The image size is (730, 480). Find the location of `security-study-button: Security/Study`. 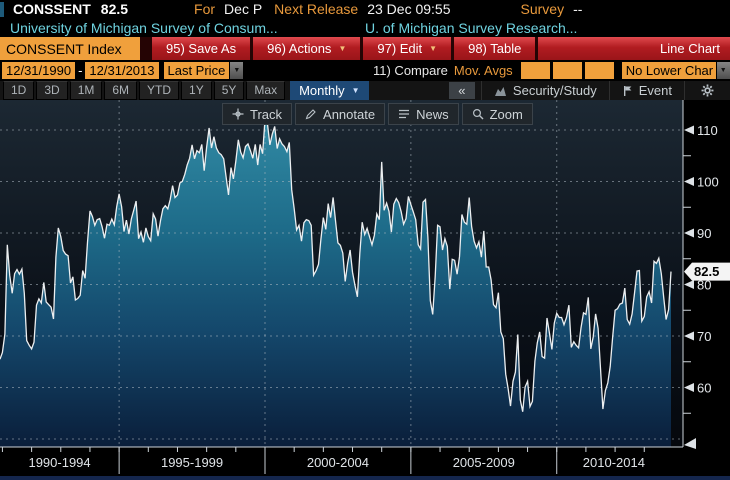

security-study-button: Security/Study is located at coordinates (544, 90).